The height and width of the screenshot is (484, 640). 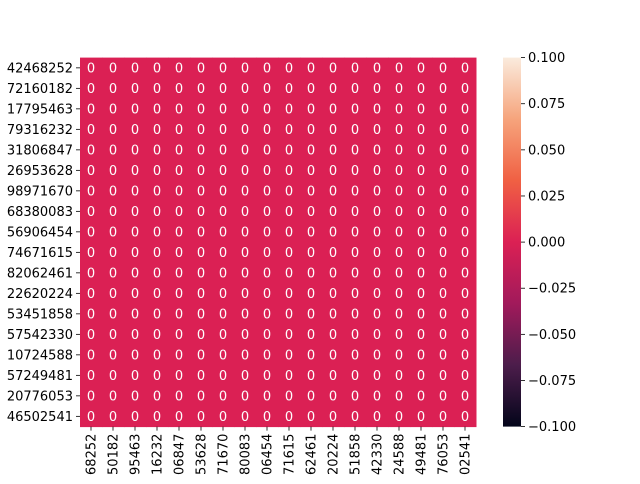 I want to click on colorbar-tick-label: −0.025, so click(x=552, y=289).